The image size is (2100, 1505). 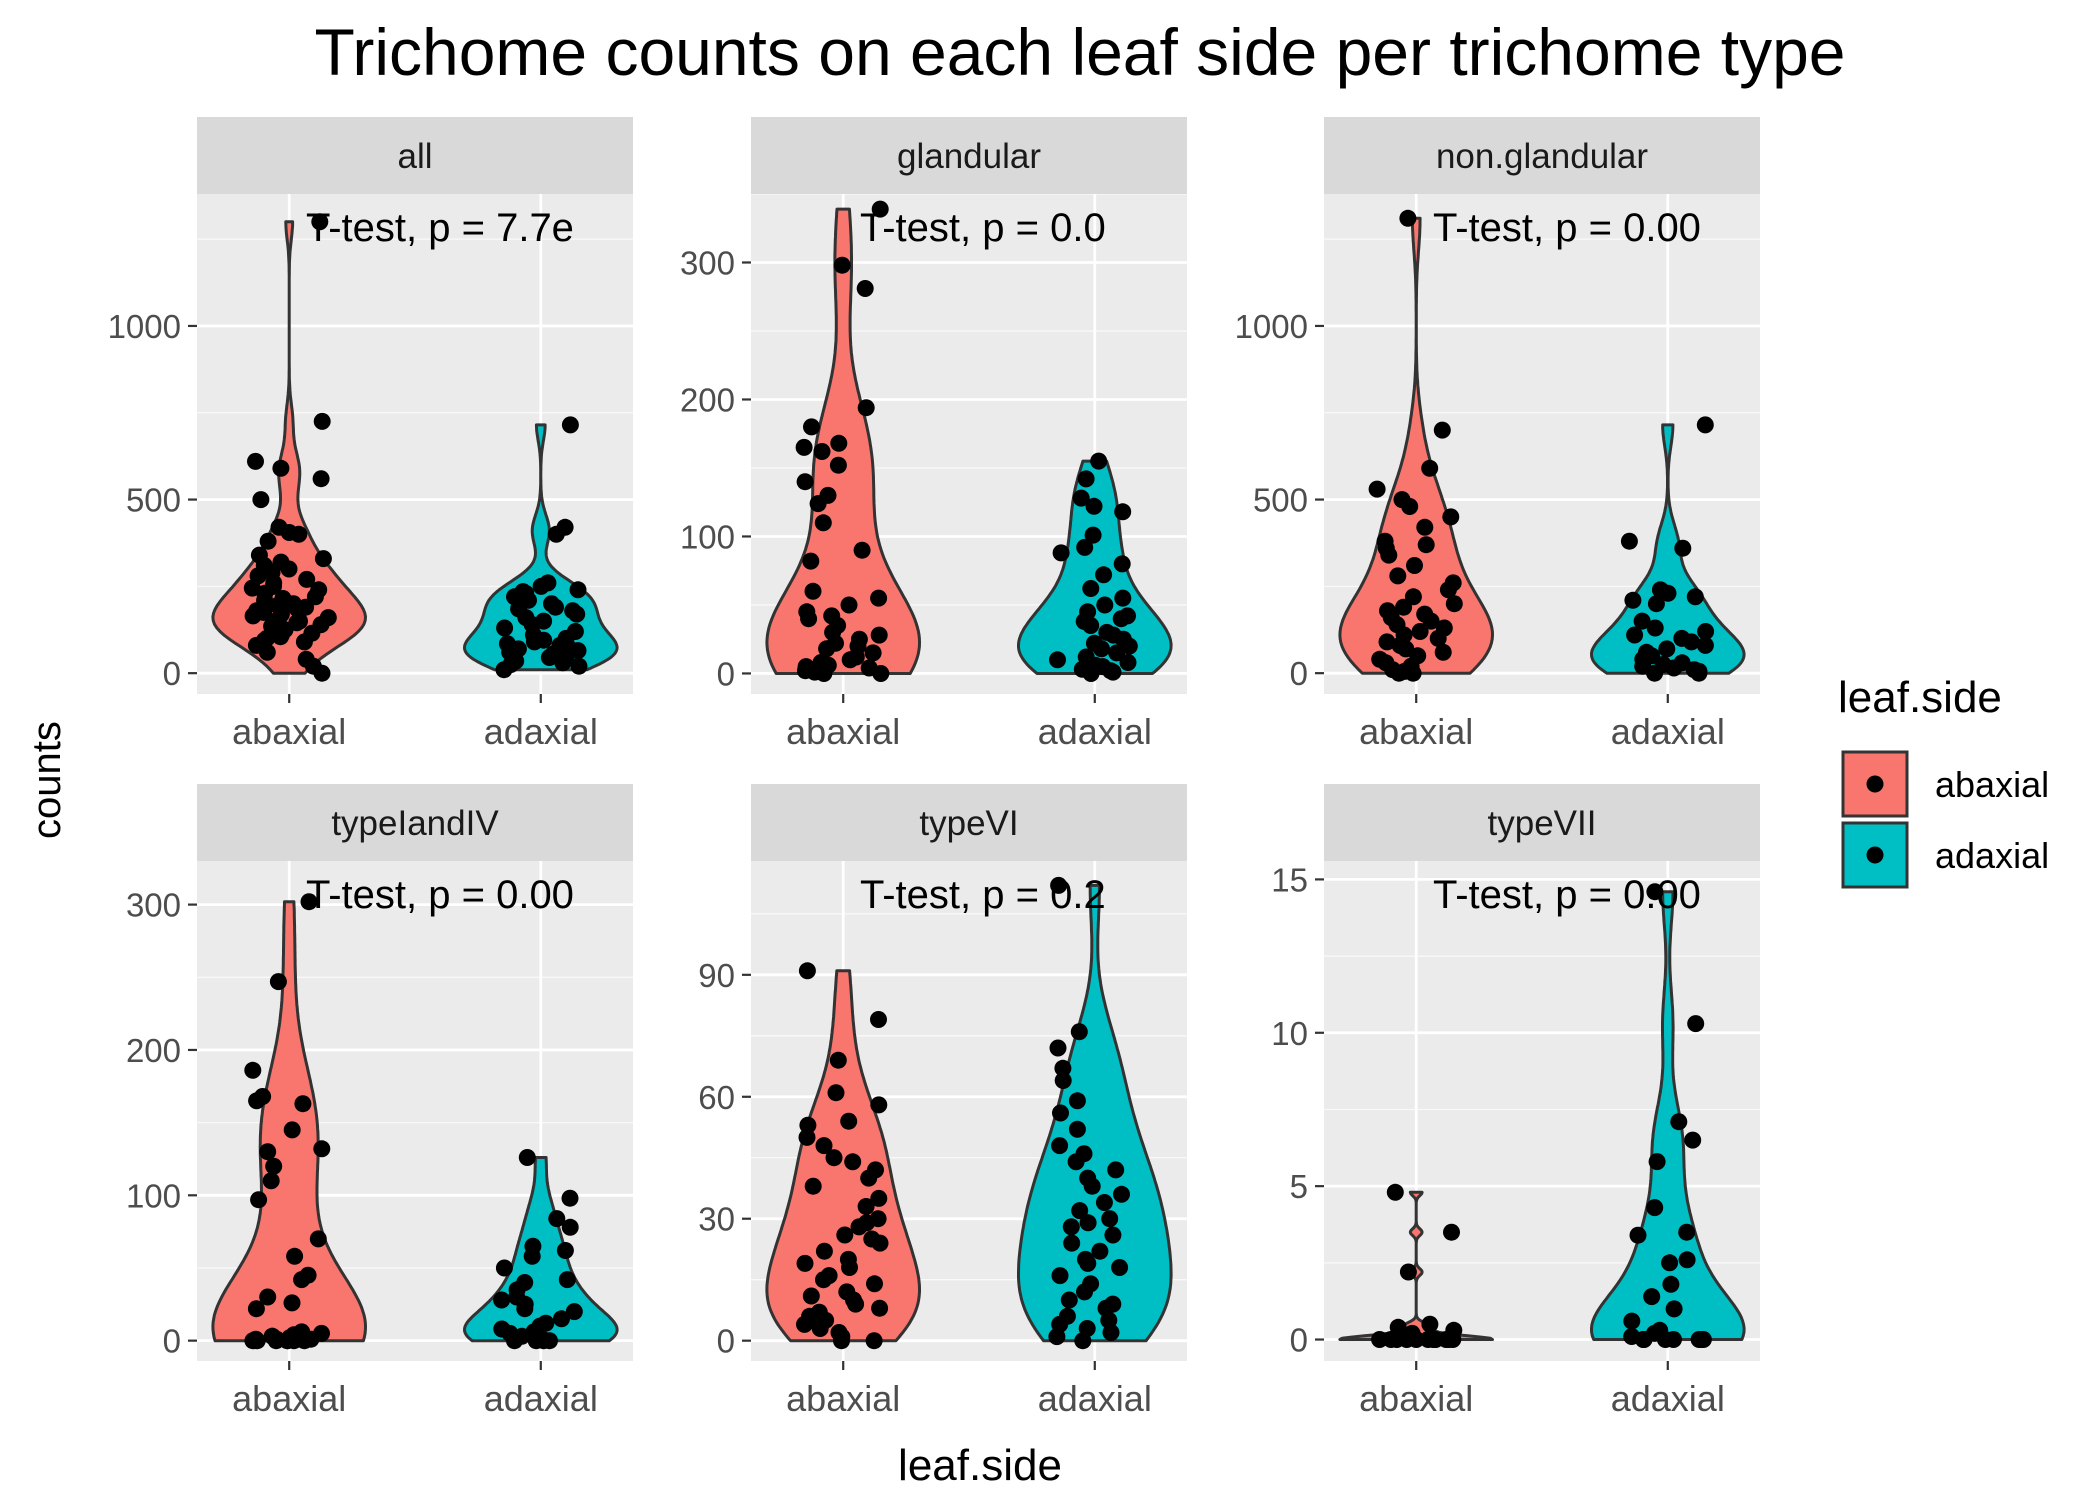 I want to click on legend: leaf.side abaxial adaxial, so click(x=1943, y=781).